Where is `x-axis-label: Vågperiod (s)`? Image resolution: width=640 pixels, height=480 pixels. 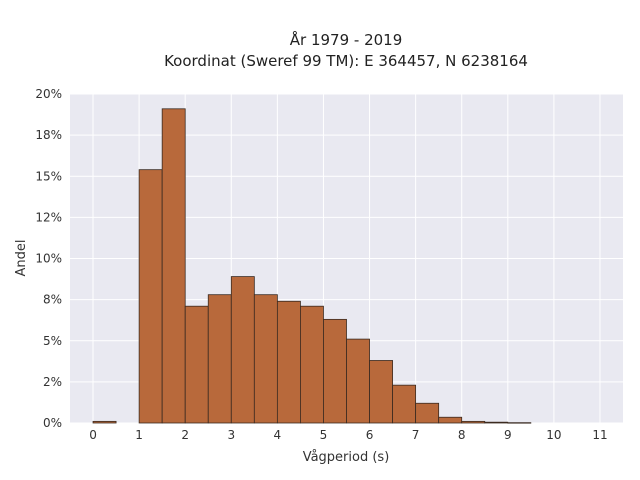
x-axis-label: Vågperiod (s) is located at coordinates (346, 457).